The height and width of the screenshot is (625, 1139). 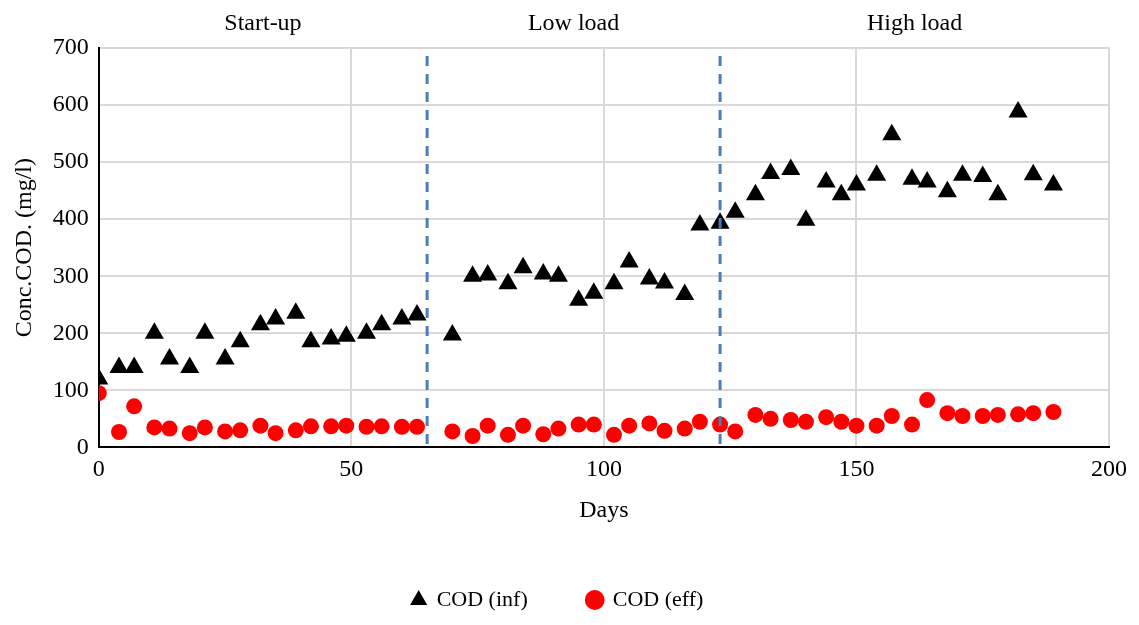 I want to click on y-tick-label: 300, so click(x=70, y=274).